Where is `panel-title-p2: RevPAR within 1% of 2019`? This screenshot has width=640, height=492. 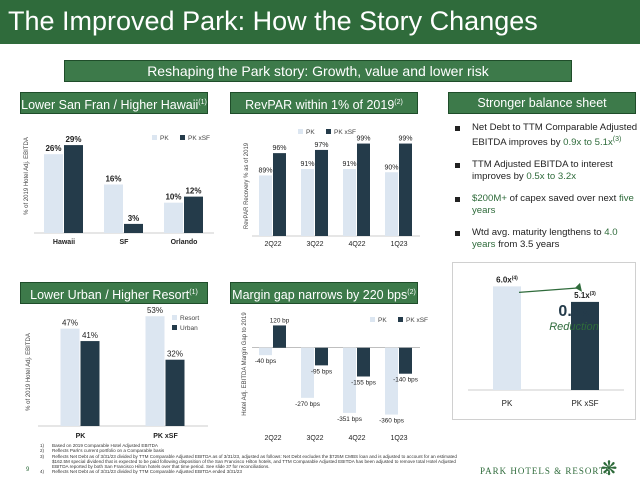 panel-title-p2: RevPAR within 1% of 2019 is located at coordinates (320, 105).